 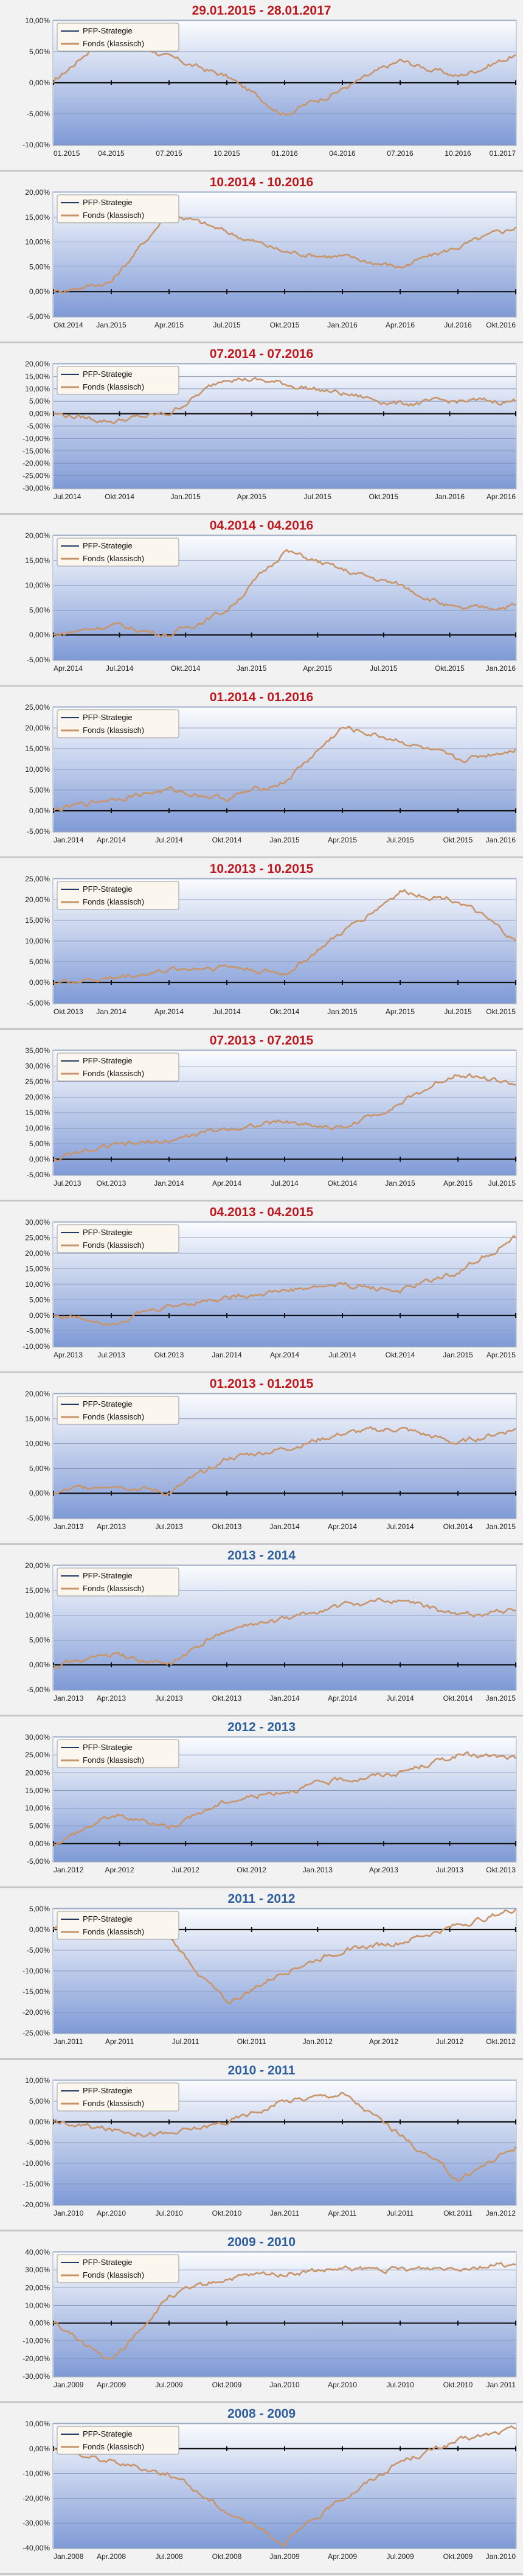 I want to click on x-tick-label: Apr.2010, so click(x=112, y=2213).